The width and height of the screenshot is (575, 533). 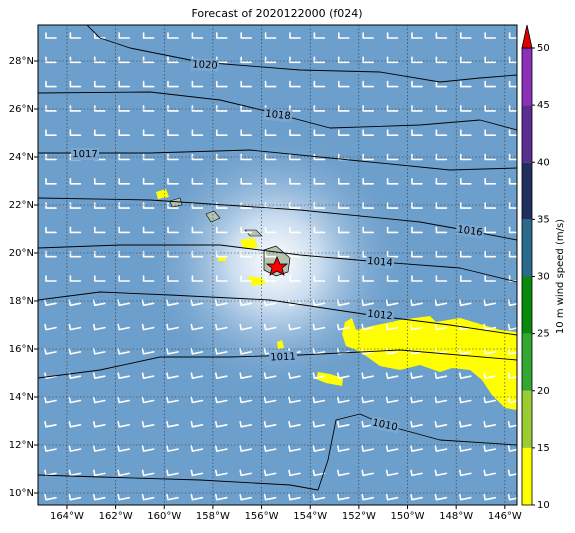 I want to click on colorbar-tick-label: 10, so click(x=543, y=505).